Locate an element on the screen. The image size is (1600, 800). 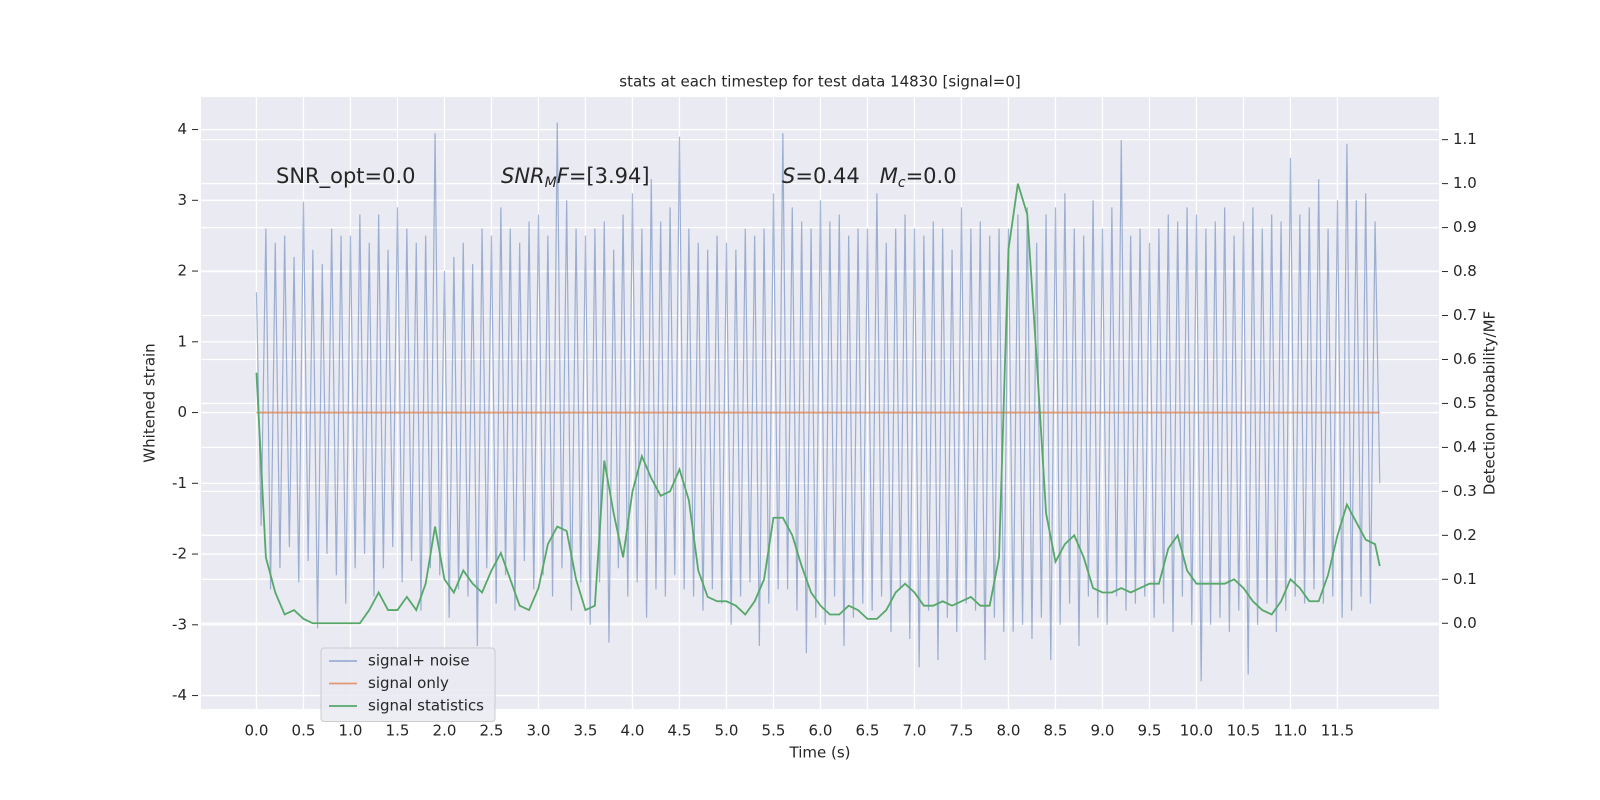
x-tick-label: 2.0 is located at coordinates (445, 731).